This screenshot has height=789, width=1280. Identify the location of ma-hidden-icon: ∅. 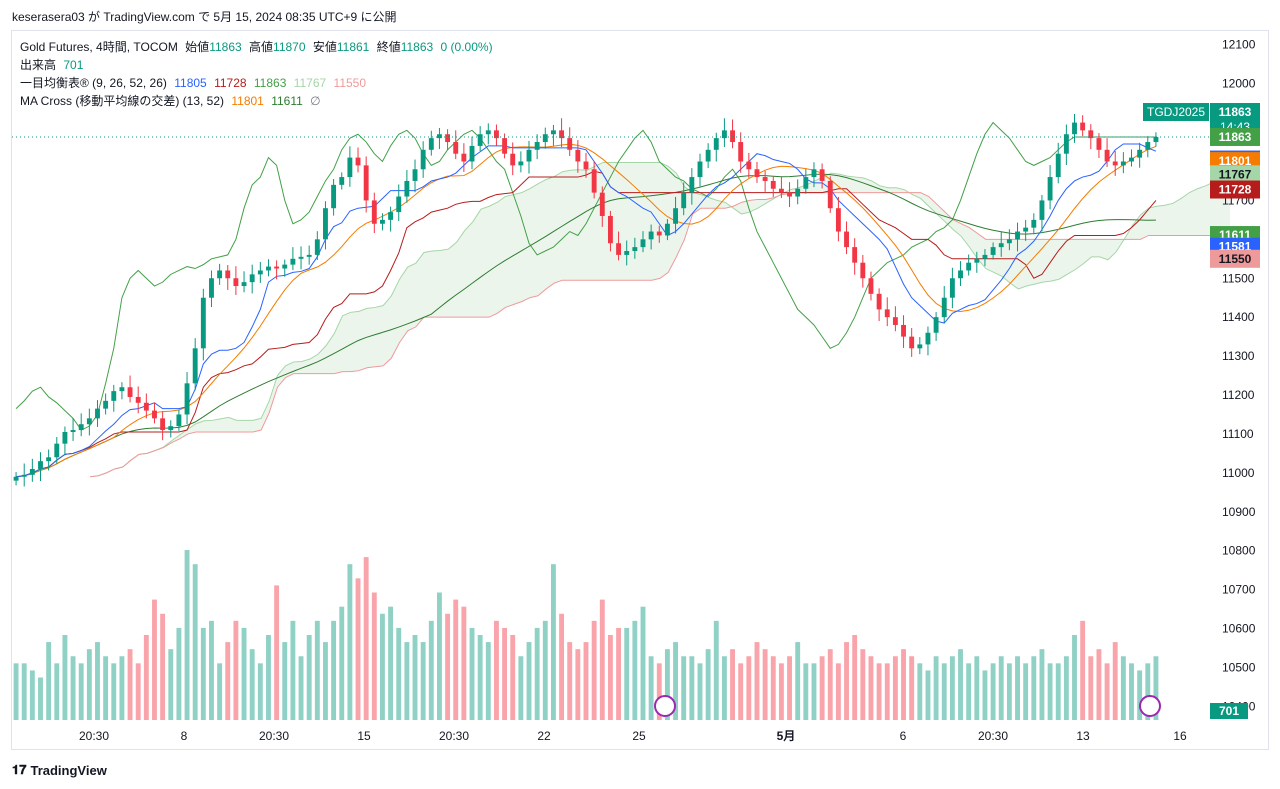
(315, 101).